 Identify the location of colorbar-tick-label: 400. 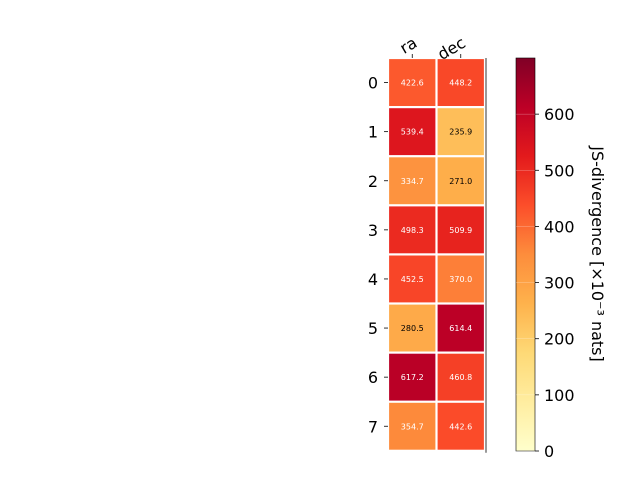
(559, 226).